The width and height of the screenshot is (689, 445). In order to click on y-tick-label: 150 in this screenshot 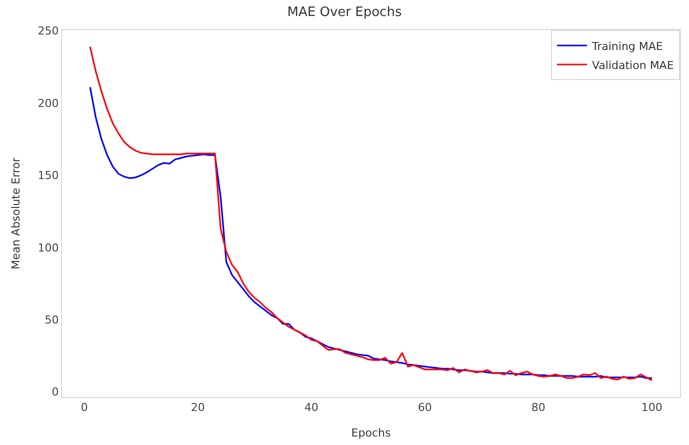, I will do `click(48, 175)`.